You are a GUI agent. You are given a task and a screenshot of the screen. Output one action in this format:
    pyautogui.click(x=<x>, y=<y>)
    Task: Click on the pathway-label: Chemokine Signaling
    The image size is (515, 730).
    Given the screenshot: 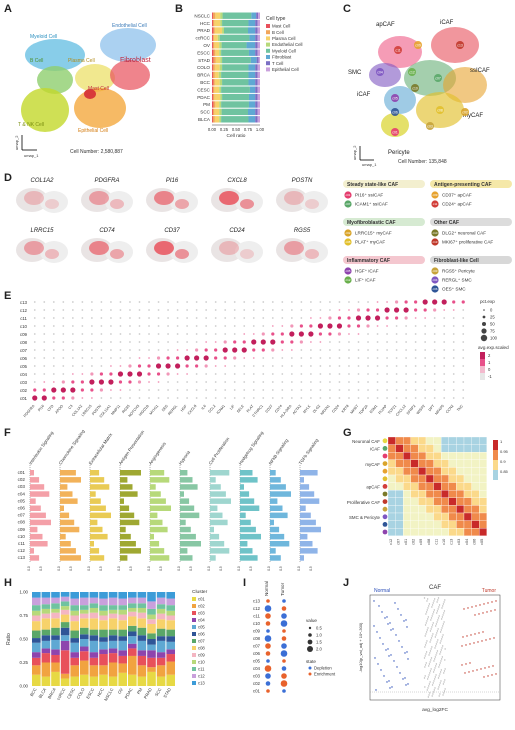 What is the action you would take?
    pyautogui.click(x=72, y=446)
    